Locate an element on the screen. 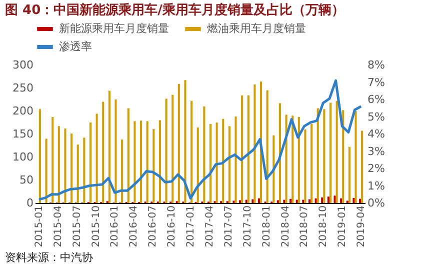 This screenshot has height=280, width=422. x-tick-label: 2015-01 is located at coordinates (39, 227).